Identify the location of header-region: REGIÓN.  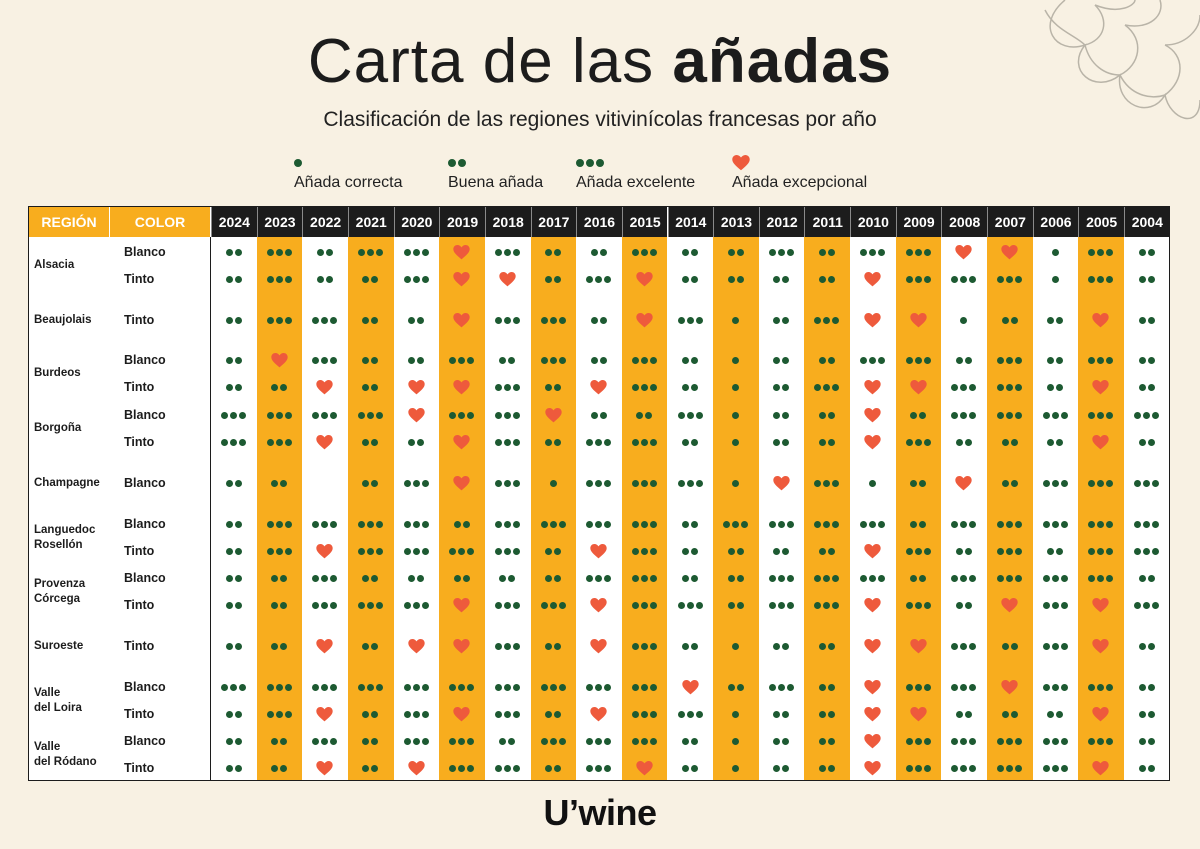
(69, 222).